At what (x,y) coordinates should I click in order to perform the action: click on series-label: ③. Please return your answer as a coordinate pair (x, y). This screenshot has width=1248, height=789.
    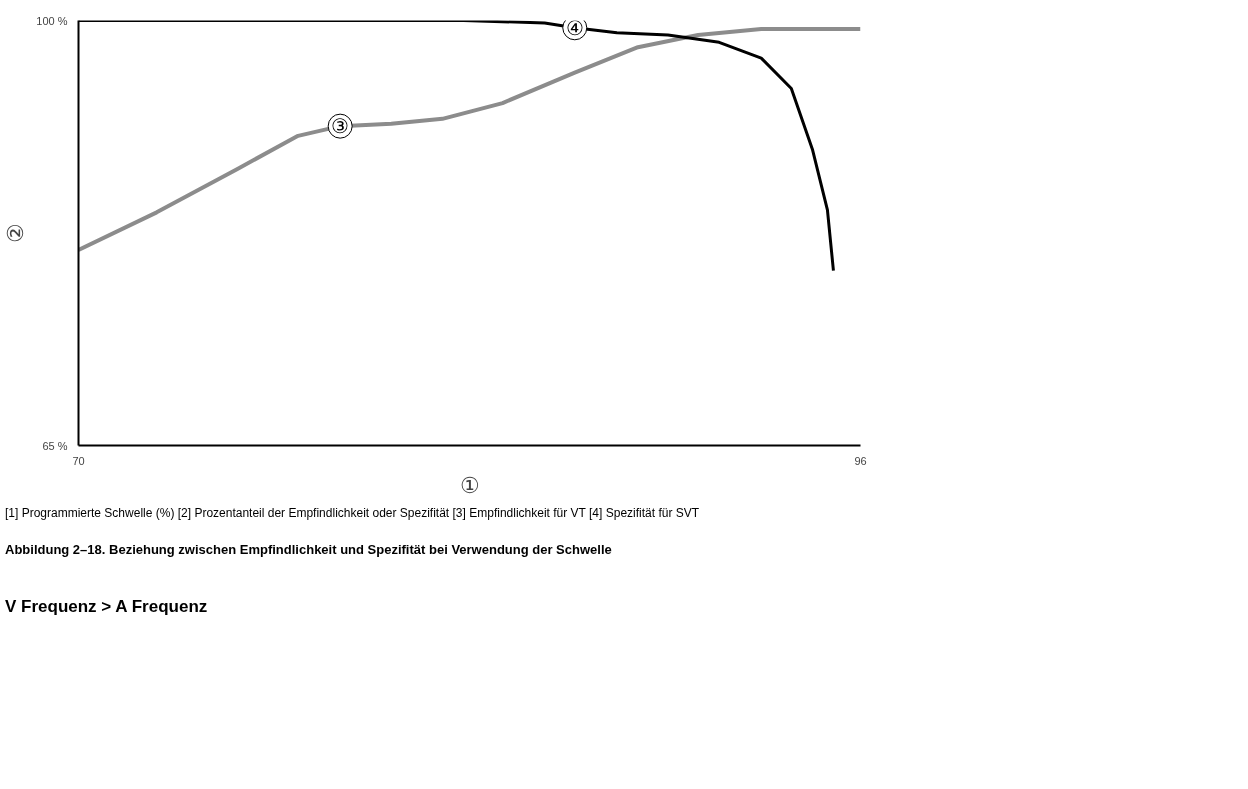
    Looking at the image, I should click on (340, 126).